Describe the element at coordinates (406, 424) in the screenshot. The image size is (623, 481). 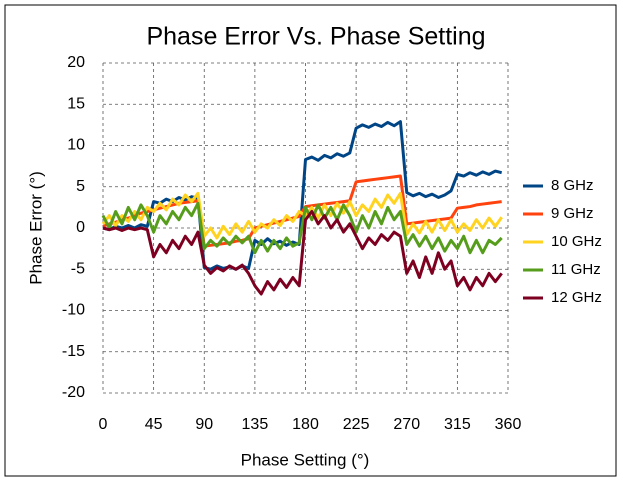
I see `x-tick-label: 270` at that location.